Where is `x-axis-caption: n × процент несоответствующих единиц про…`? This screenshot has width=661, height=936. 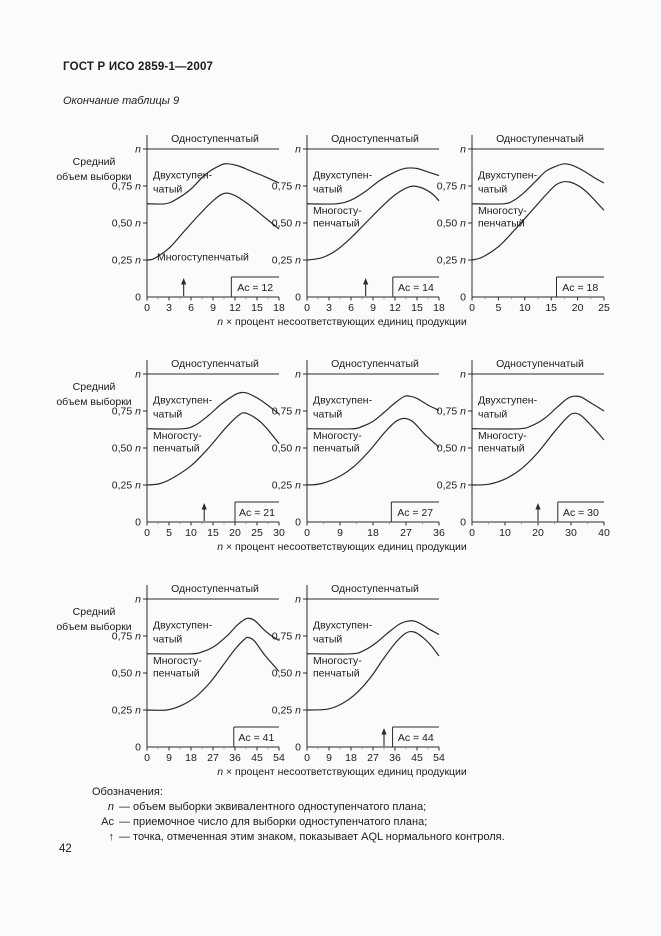 x-axis-caption: n × процент несоответствующих единиц про… is located at coordinates (342, 322).